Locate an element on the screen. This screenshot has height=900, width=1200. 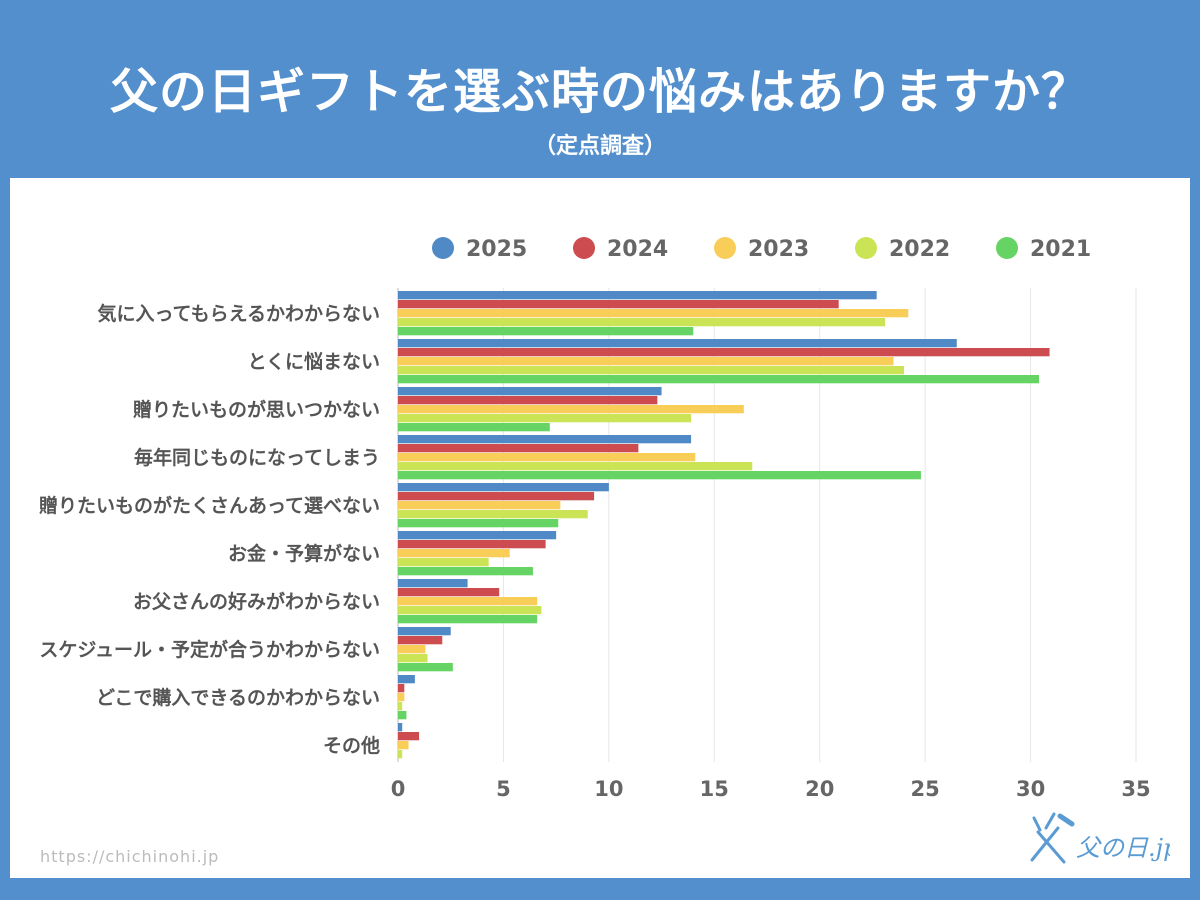
page-subtitle: （定点調査） is located at coordinates (599, 146).